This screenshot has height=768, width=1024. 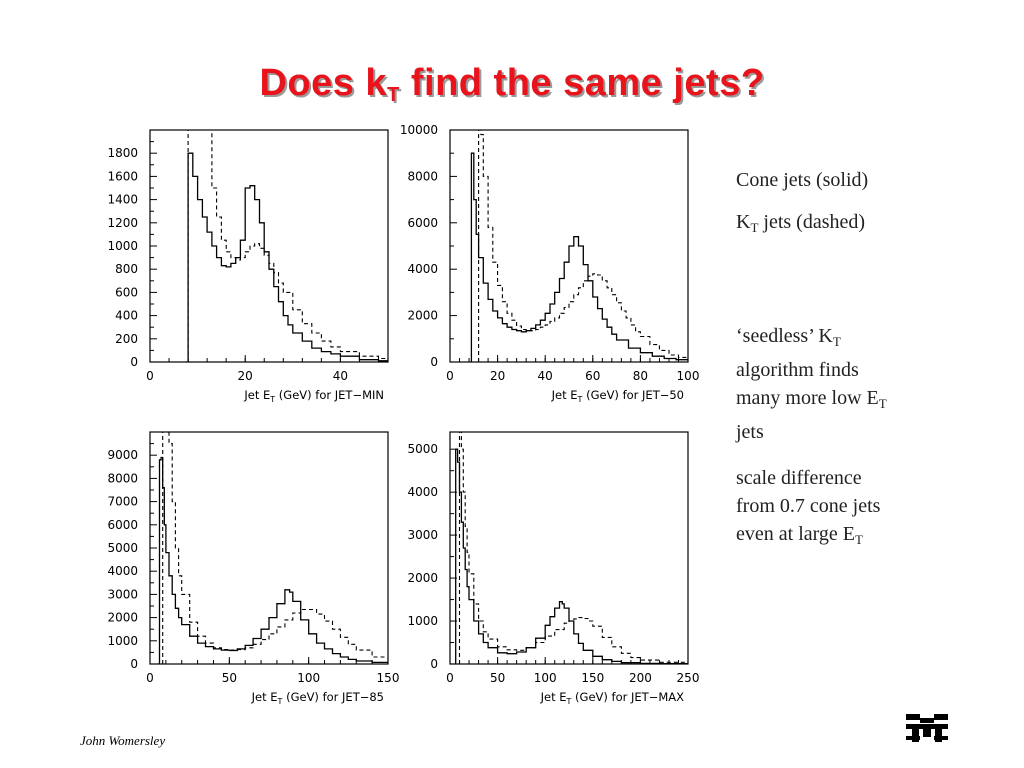 I want to click on slide-title: Does kT find the same jets?, so click(x=512, y=84).